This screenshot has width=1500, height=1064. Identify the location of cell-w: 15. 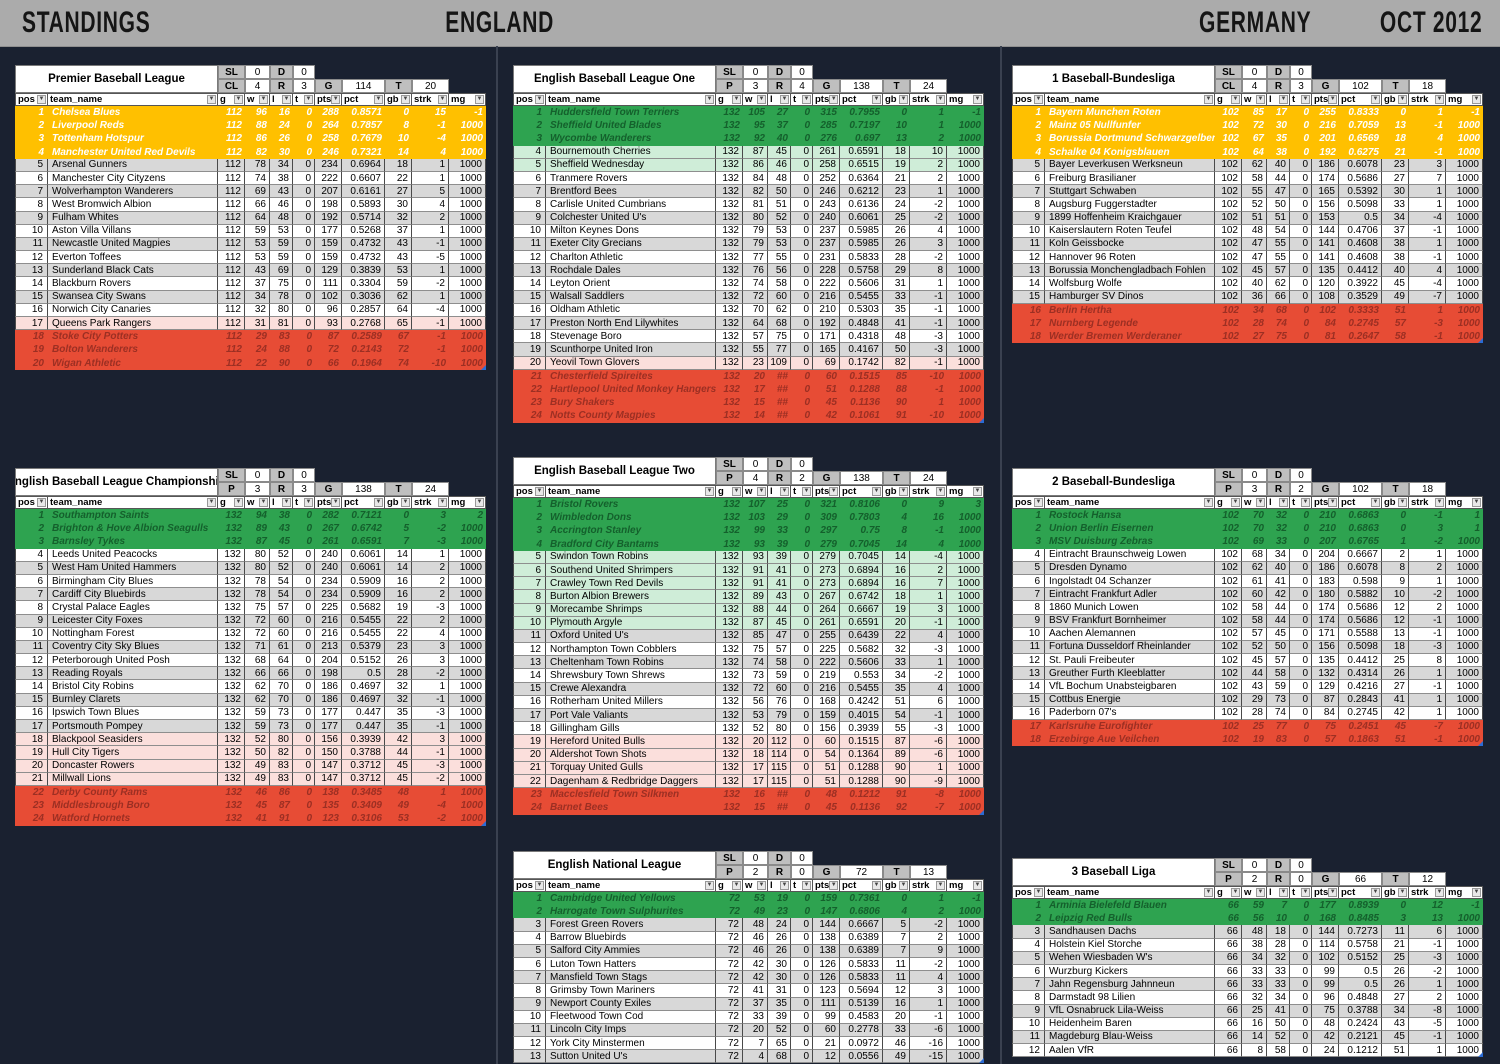
(759, 808).